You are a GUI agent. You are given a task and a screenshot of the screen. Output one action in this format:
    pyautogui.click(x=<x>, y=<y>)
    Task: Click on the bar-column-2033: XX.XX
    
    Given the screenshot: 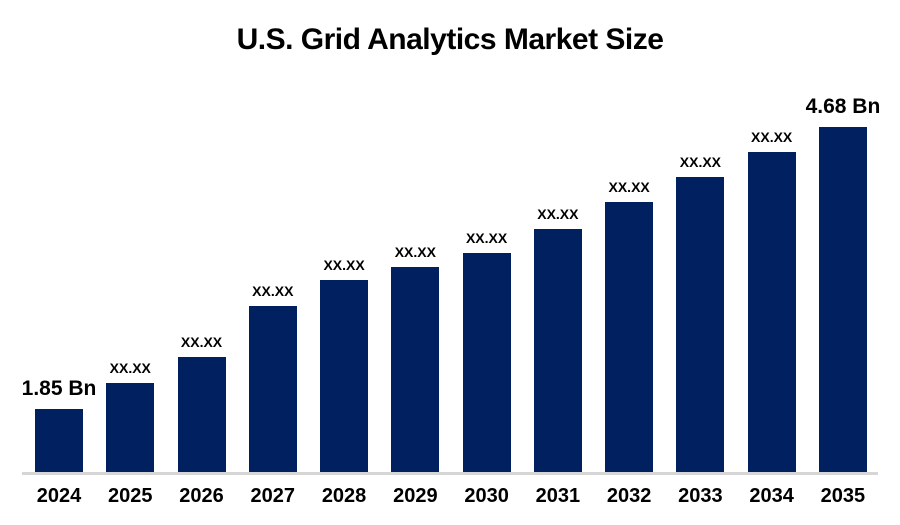 What is the action you would take?
    pyautogui.click(x=700, y=313)
    